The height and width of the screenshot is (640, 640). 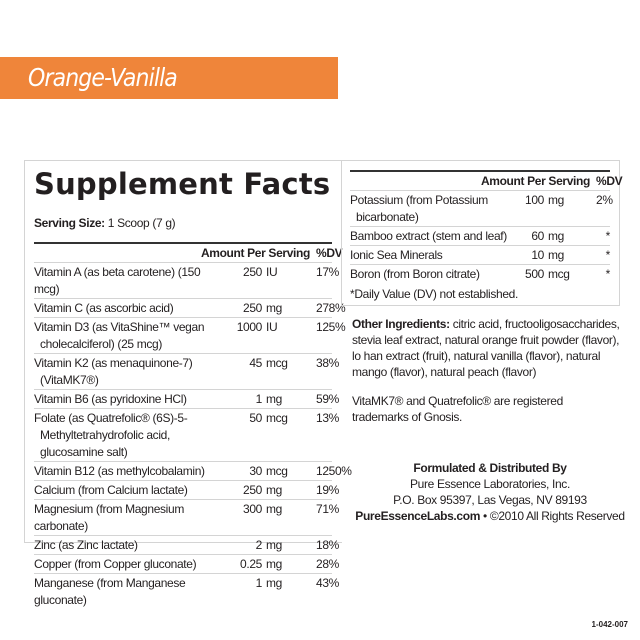 I want to click on table-row: Bamboo extract (stem and leaf) 60 mg *, so click(x=480, y=236).